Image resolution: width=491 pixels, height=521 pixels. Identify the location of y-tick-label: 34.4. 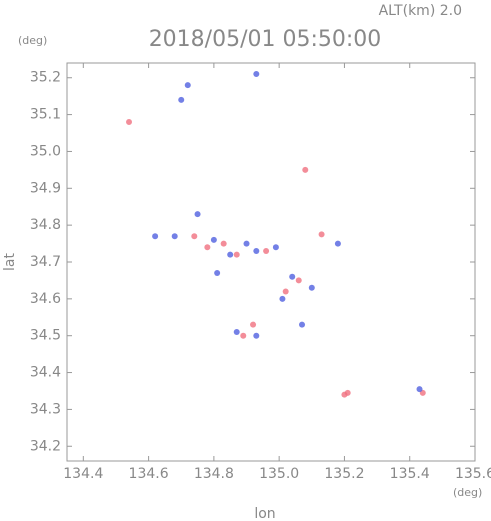
(45, 373).